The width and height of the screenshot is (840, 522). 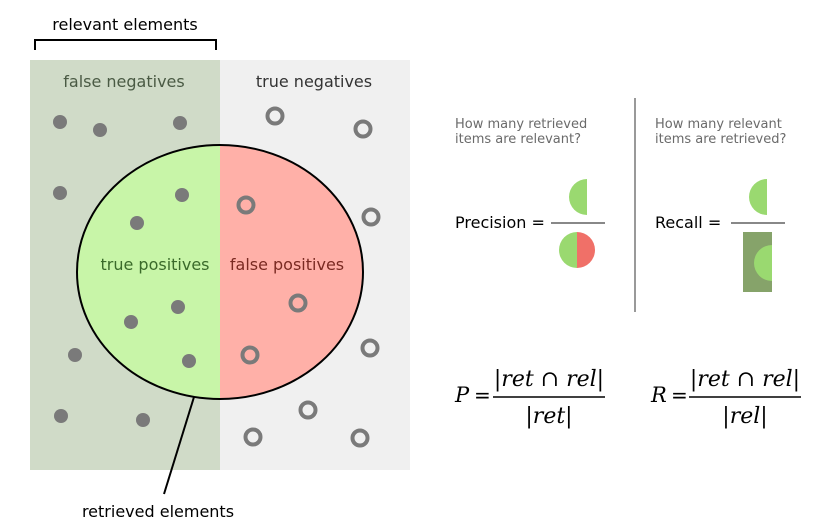 What do you see at coordinates (158, 511) in the screenshot?
I see `retrieved-elements-label: retrieved elements` at bounding box center [158, 511].